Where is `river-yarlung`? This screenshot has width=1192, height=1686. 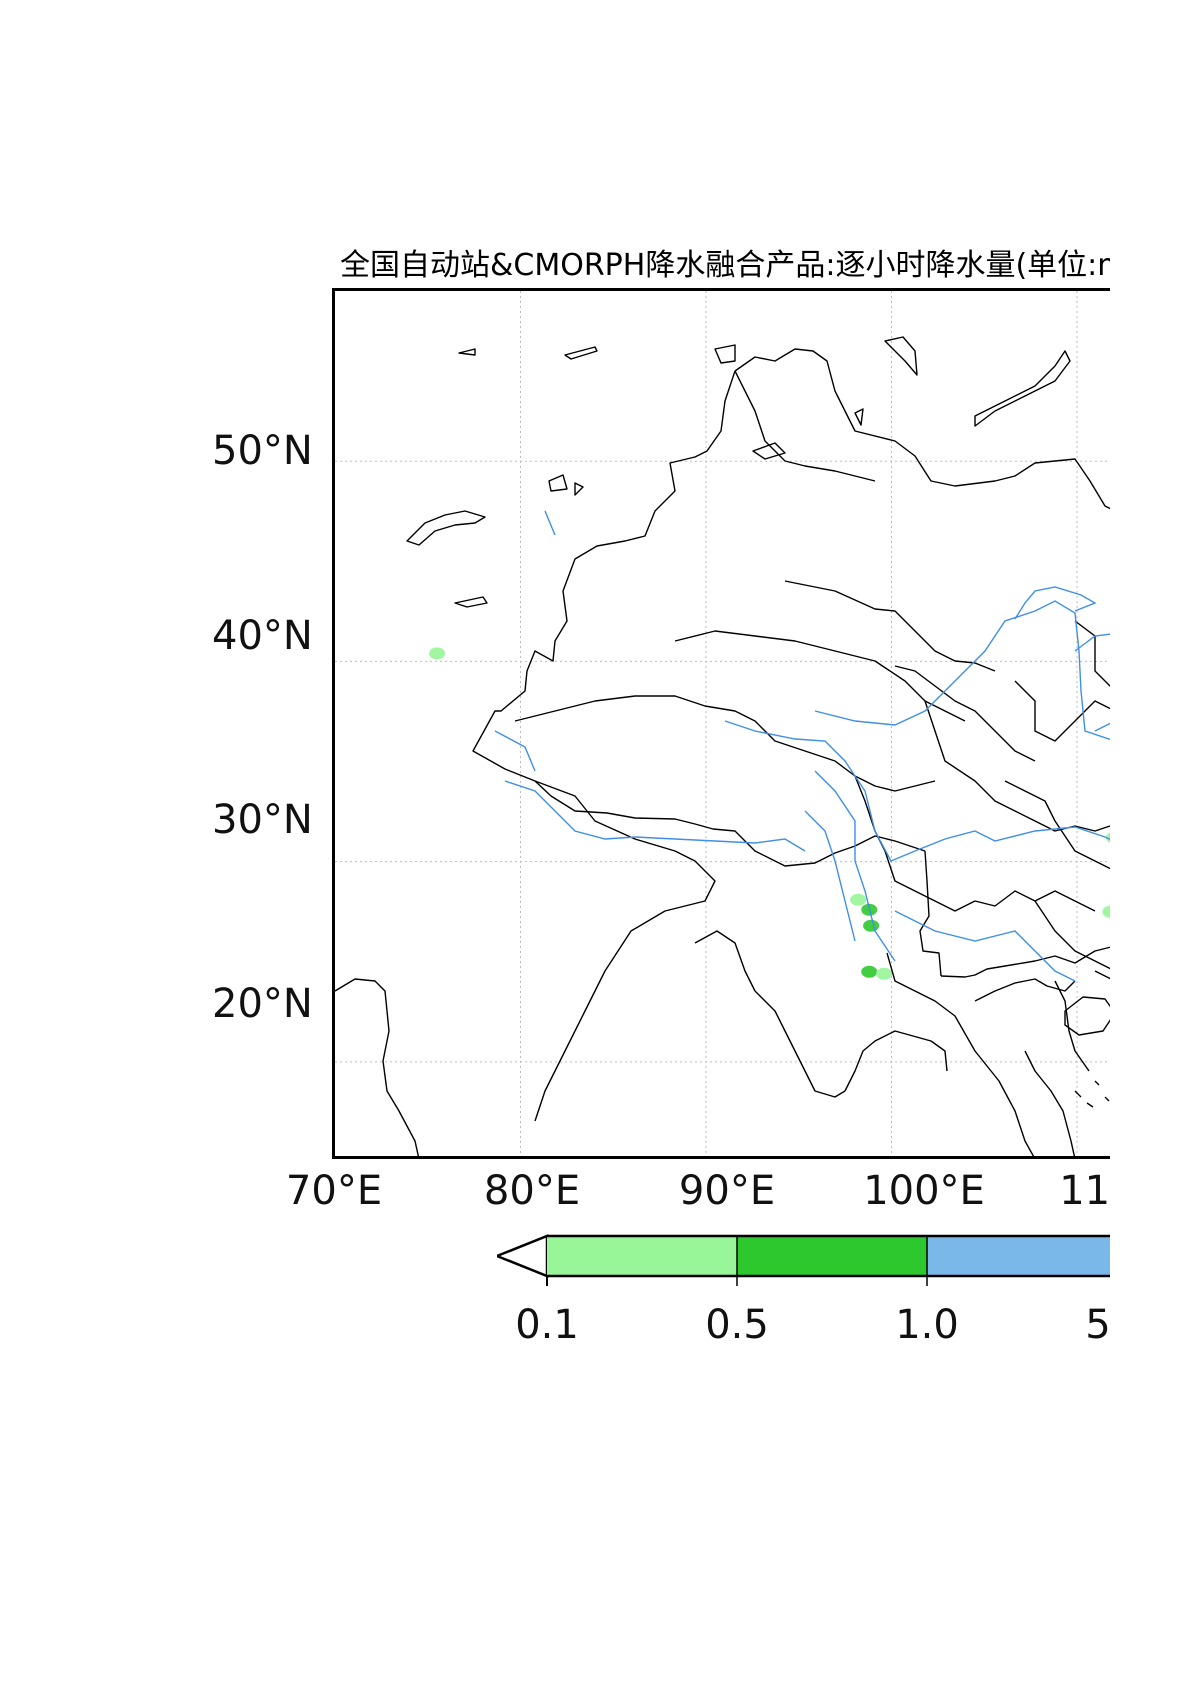
river-yarlung is located at coordinates (655, 816).